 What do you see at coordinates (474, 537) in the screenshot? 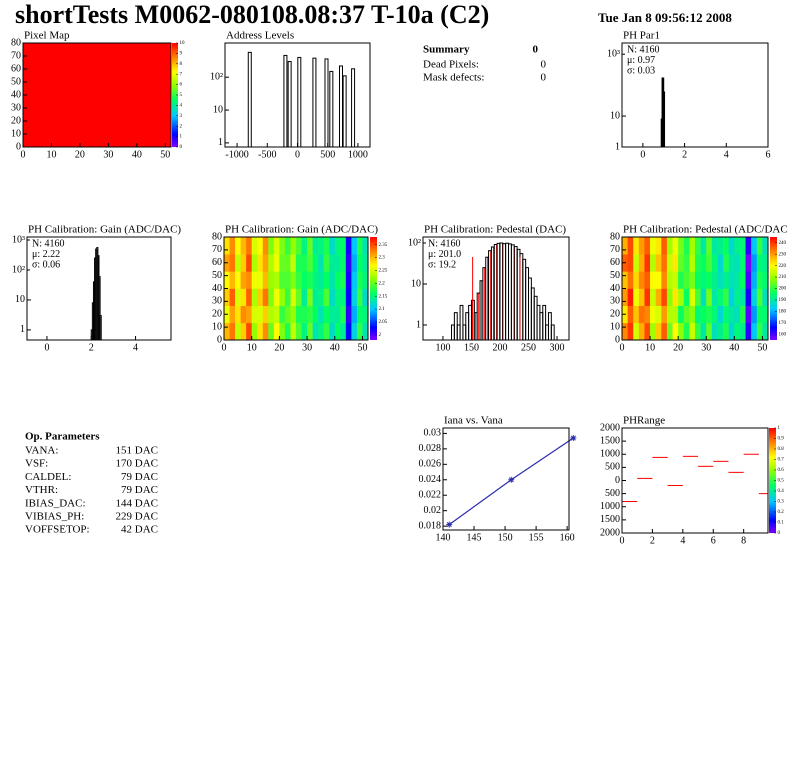
I see `x-tick-label: 145` at bounding box center [474, 537].